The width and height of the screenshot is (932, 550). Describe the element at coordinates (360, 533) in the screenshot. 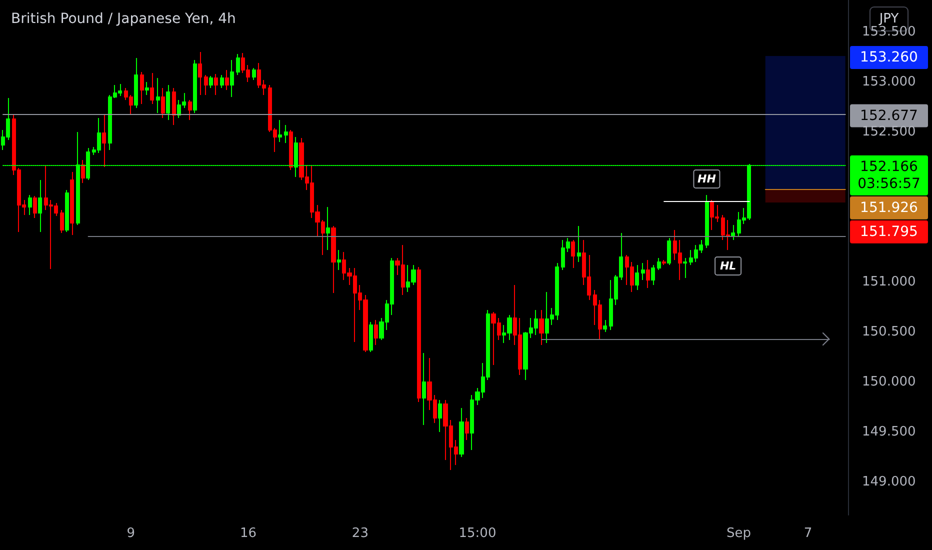

I see `x-tick-label: 23` at that location.